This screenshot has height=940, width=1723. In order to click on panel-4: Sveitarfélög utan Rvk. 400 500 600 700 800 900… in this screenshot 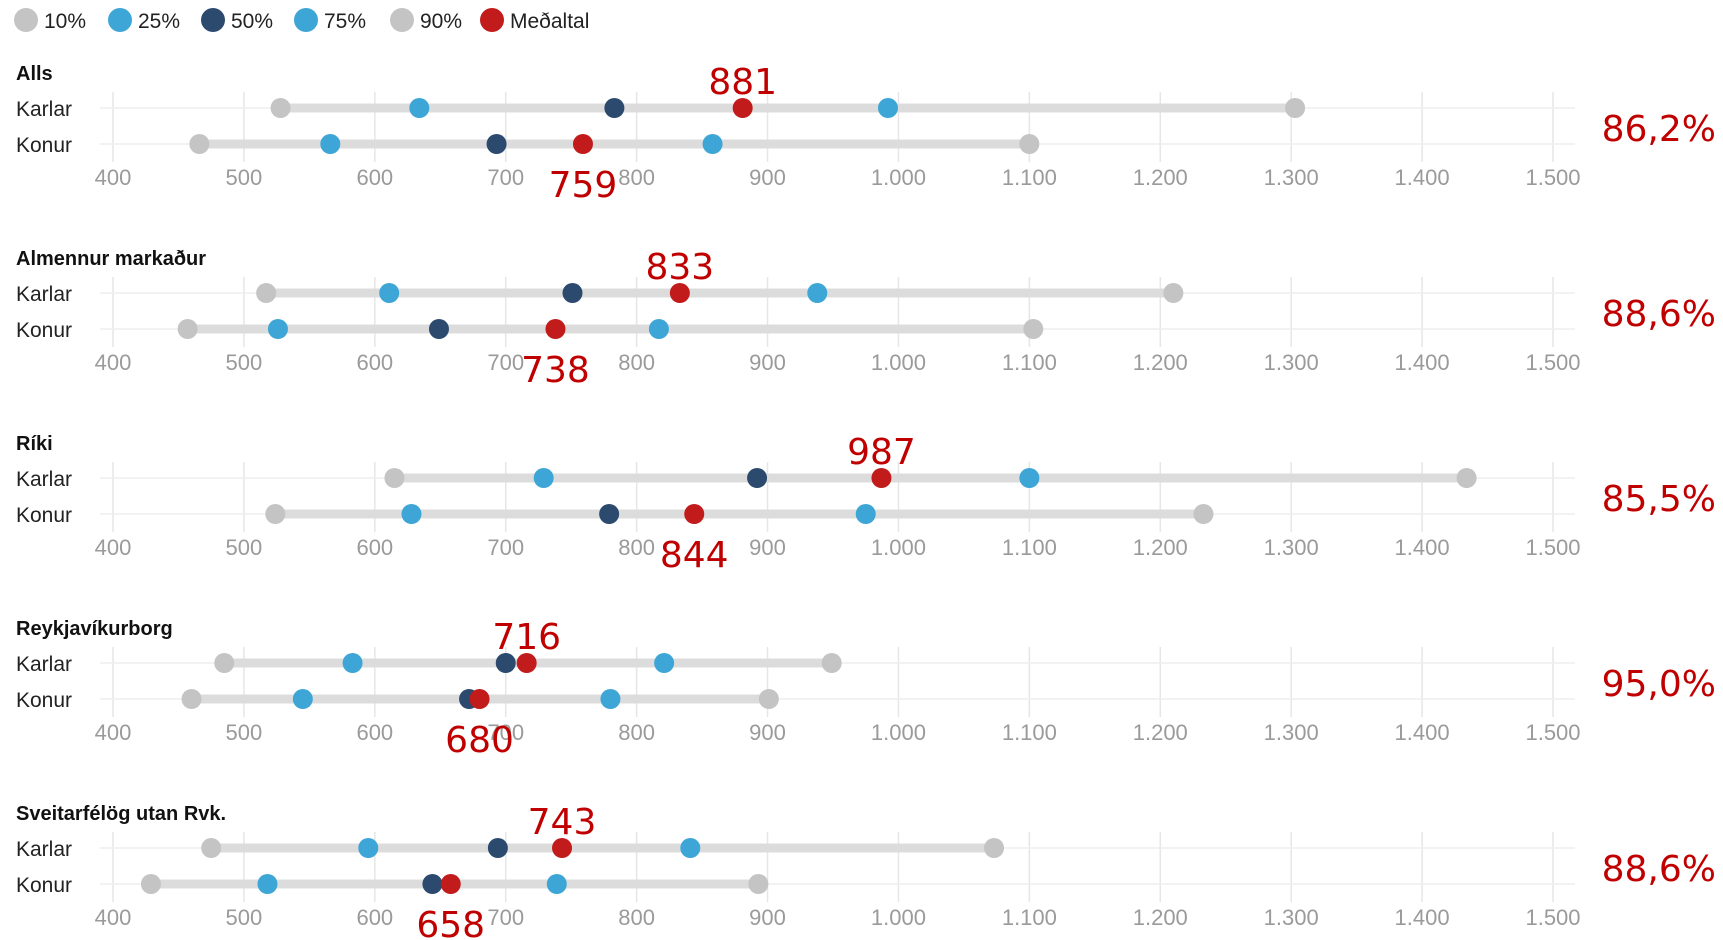, I will do `click(866, 871)`.